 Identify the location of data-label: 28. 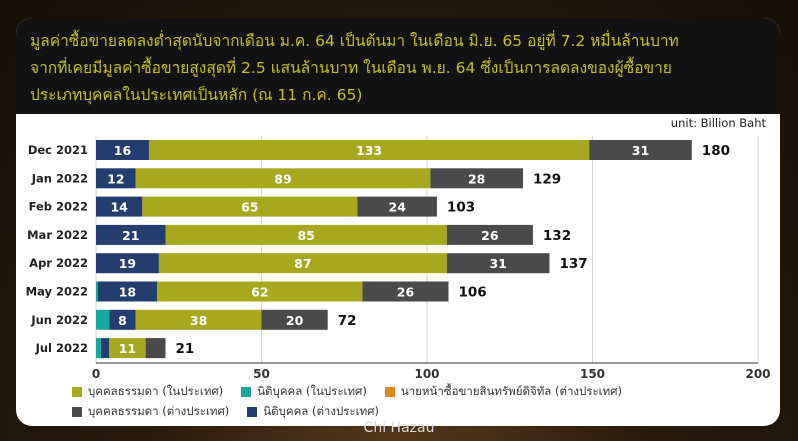
(476, 178).